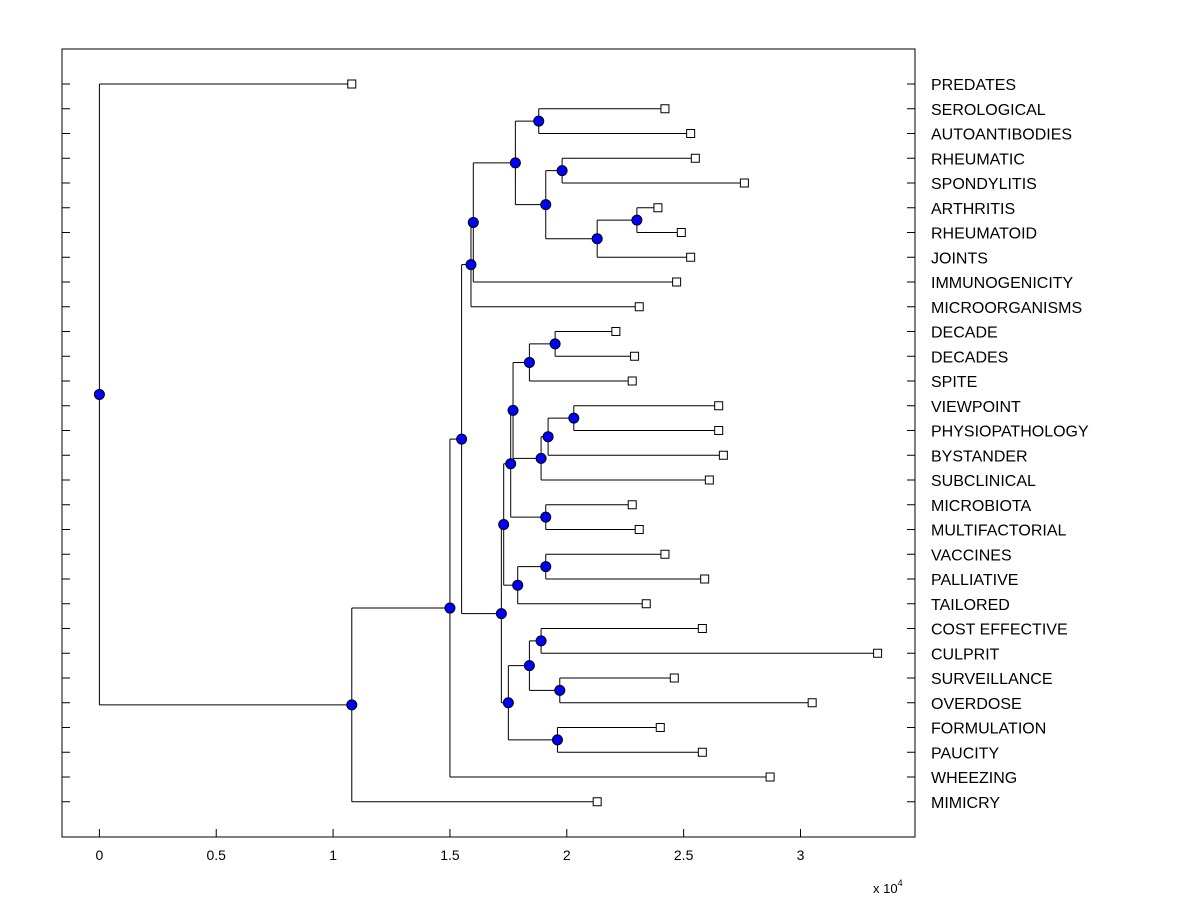 Image resolution: width=1200 pixels, height=900 pixels. I want to click on leaf-label: PREDATES, so click(973, 85).